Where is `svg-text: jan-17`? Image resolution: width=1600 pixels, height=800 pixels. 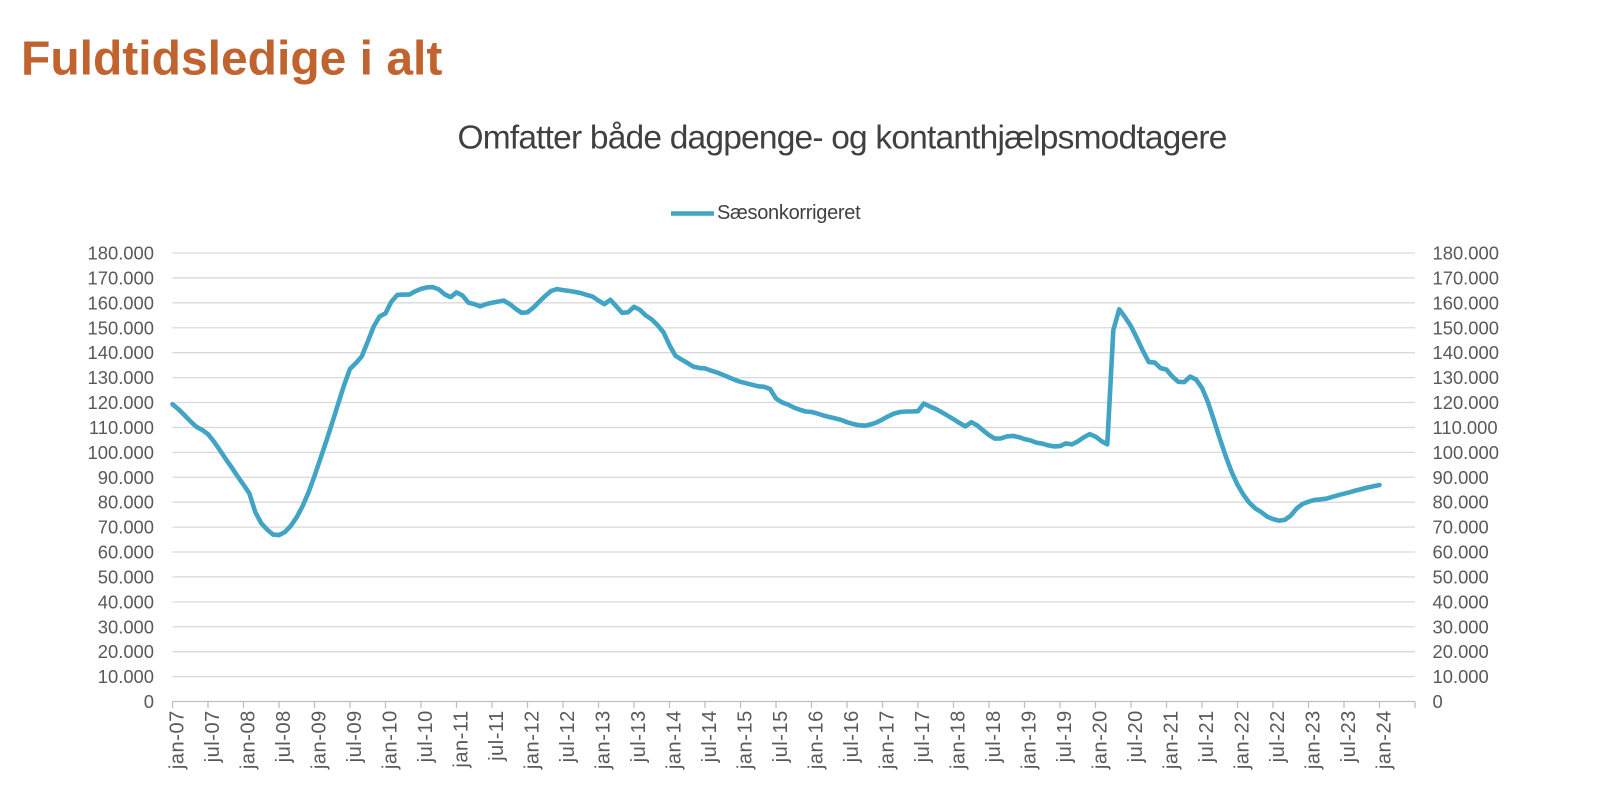 svg-text: jan-17 is located at coordinates (887, 740).